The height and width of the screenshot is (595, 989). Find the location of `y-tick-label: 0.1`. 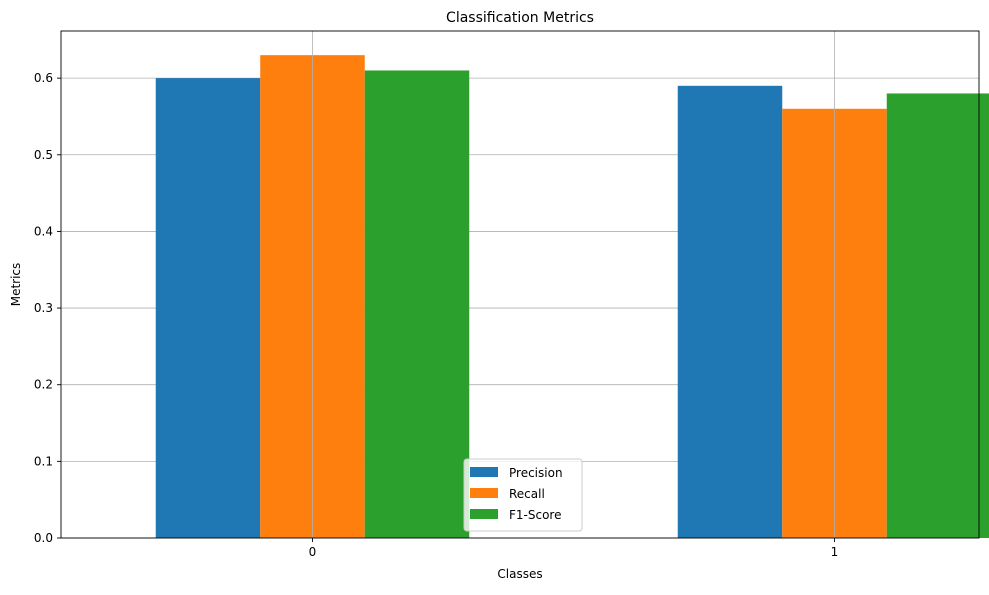

y-tick-label: 0.1 is located at coordinates (43, 461).